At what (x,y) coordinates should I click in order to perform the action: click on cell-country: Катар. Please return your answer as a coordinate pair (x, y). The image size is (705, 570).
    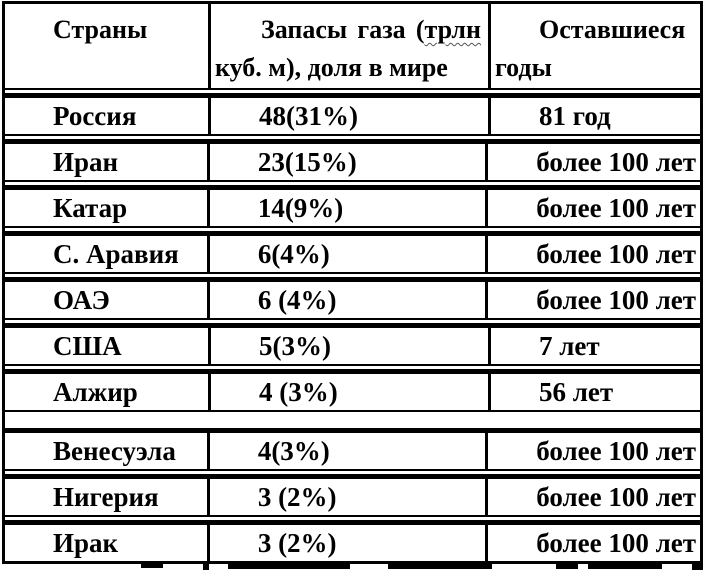
    Looking at the image, I should click on (90, 208).